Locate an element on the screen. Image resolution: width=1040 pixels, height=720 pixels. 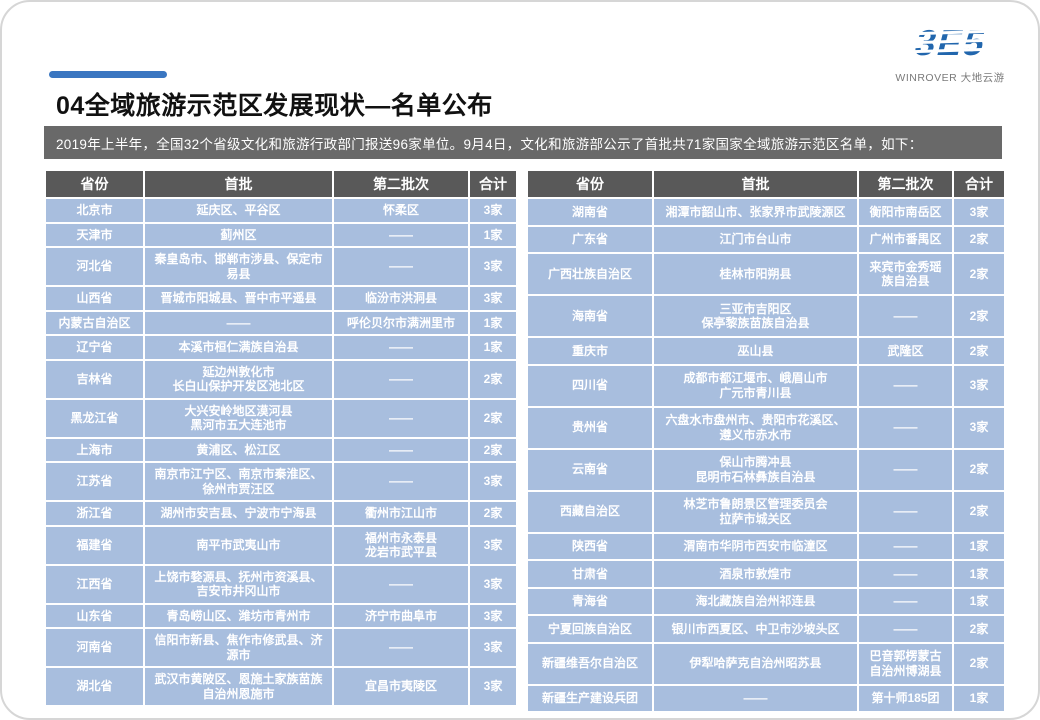
cell-province: 湖北省 is located at coordinates (94, 686).